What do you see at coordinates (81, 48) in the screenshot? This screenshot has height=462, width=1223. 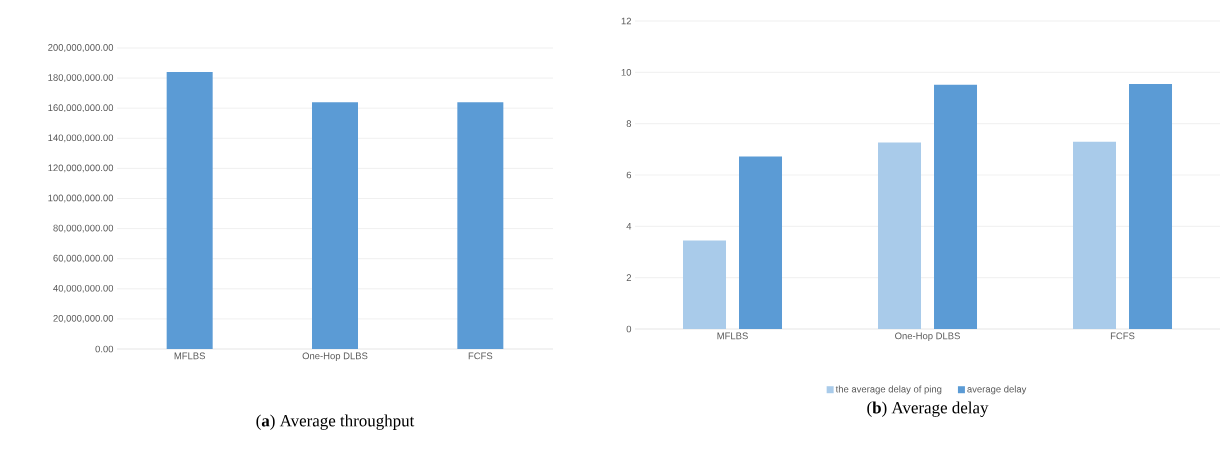 I see `y-tick-label: 200,000,000.00` at bounding box center [81, 48].